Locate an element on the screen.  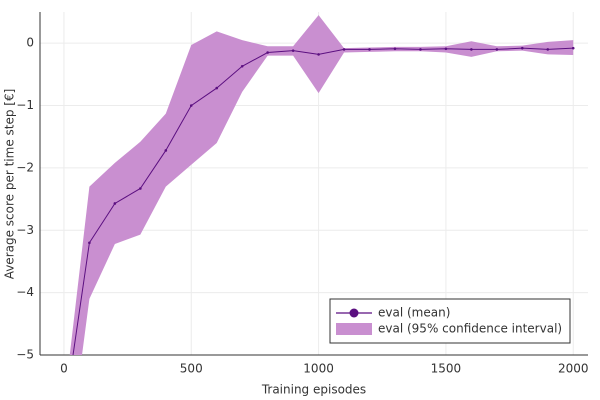
y-axis-label: Average score per time step [€] is located at coordinates (10, 184).